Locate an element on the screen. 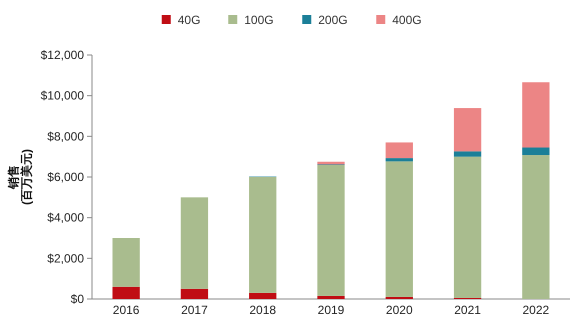 Image resolution: width=572 pixels, height=320 pixels. x-tick-label: 2022 is located at coordinates (536, 310).